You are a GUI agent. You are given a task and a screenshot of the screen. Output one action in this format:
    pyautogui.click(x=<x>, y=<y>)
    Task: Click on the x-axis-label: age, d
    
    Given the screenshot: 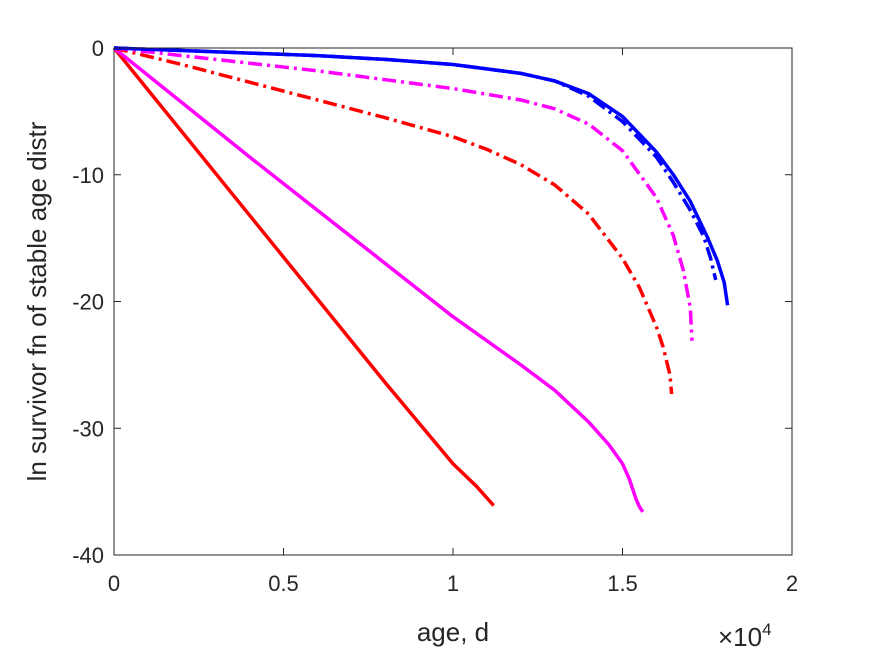 What is the action you would take?
    pyautogui.click(x=453, y=632)
    